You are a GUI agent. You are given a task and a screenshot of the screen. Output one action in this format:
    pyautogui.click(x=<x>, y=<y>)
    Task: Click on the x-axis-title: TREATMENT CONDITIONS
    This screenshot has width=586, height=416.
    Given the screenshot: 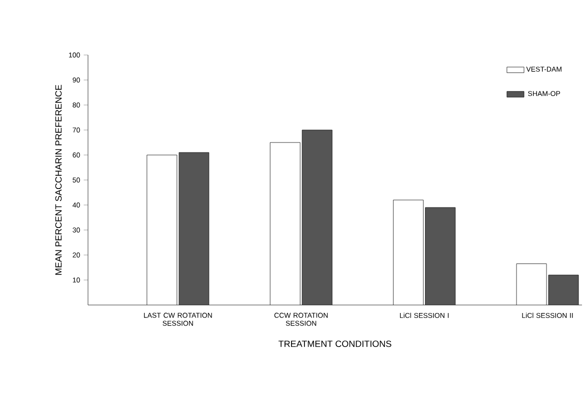 What is the action you would take?
    pyautogui.click(x=335, y=343)
    